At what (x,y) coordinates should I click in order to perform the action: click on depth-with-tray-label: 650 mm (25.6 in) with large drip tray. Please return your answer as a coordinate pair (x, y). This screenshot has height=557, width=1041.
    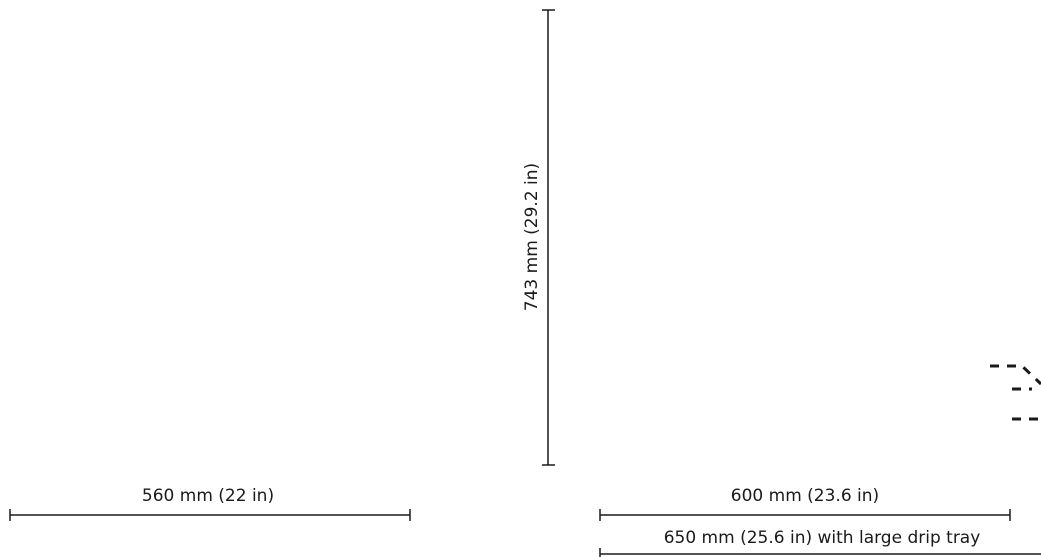
    Looking at the image, I should click on (822, 538).